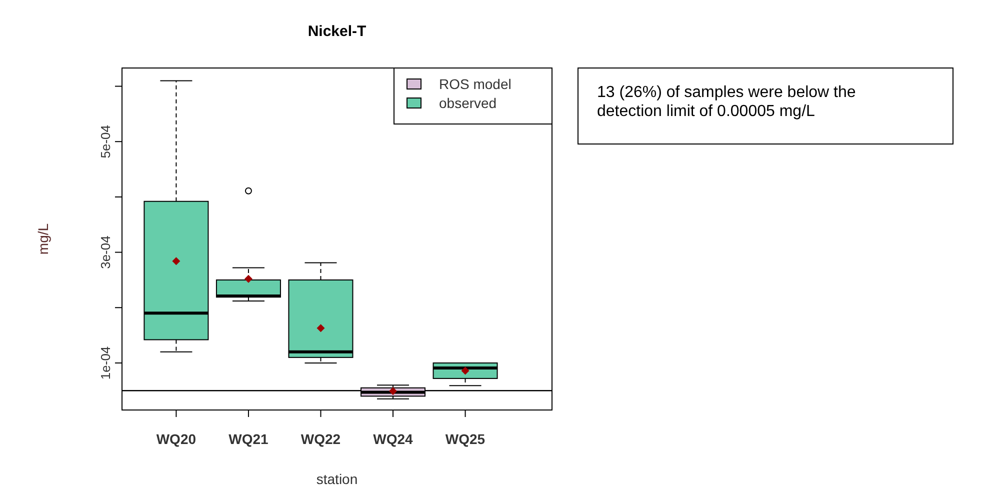 This screenshot has width=995, height=501. What do you see at coordinates (105, 363) in the screenshot?
I see `y-tick-label: 1e-04` at bounding box center [105, 363].